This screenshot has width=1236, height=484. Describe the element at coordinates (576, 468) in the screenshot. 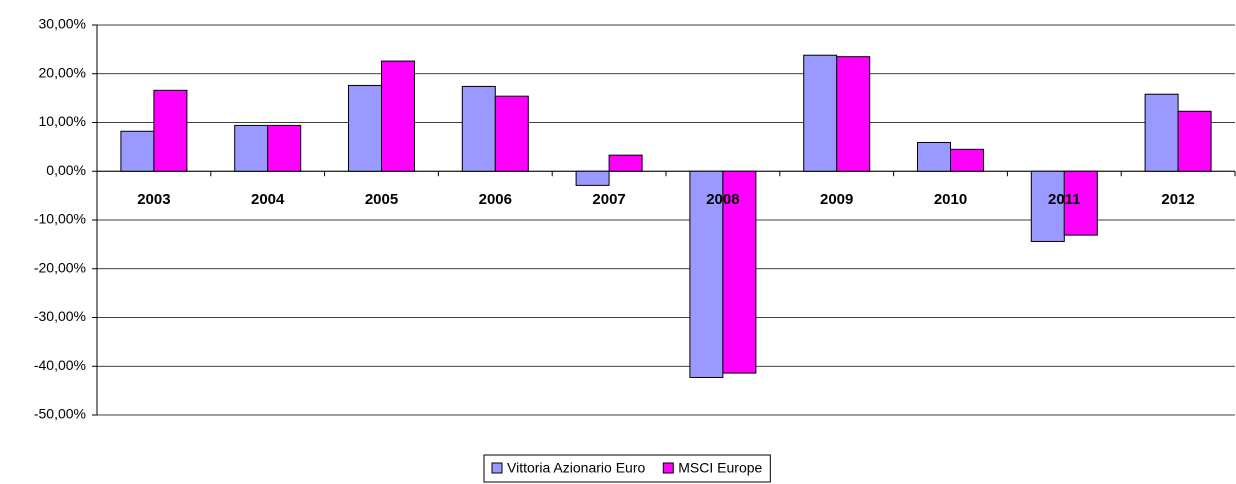

I see `legend-label: Vittoria Azionario Euro` at that location.